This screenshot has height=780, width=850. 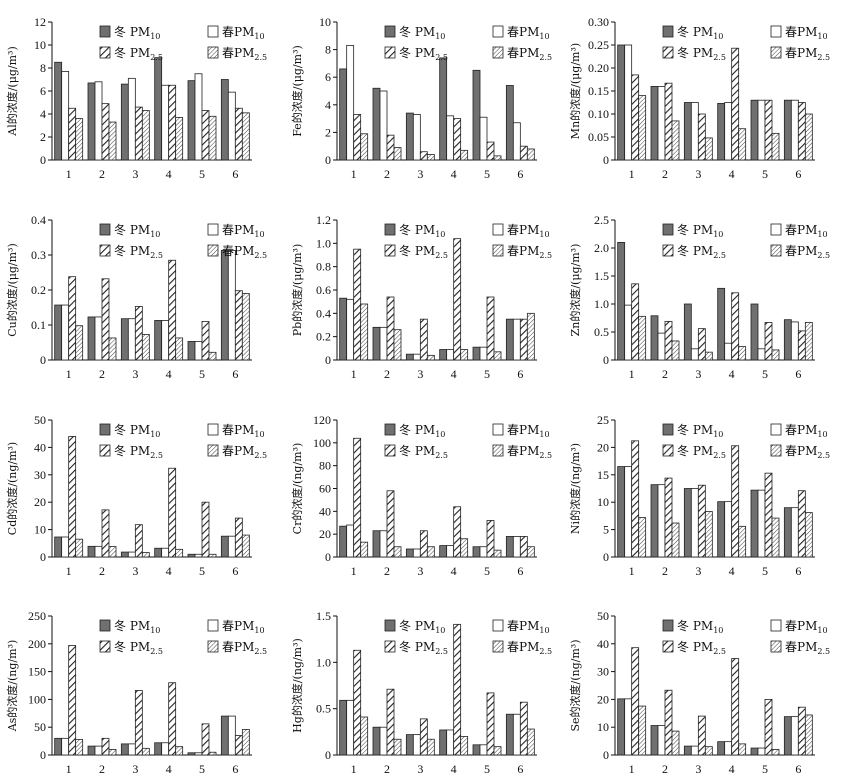 What do you see at coordinates (325, 534) in the screenshot?
I see `y-tick-label: 20` at bounding box center [325, 534].